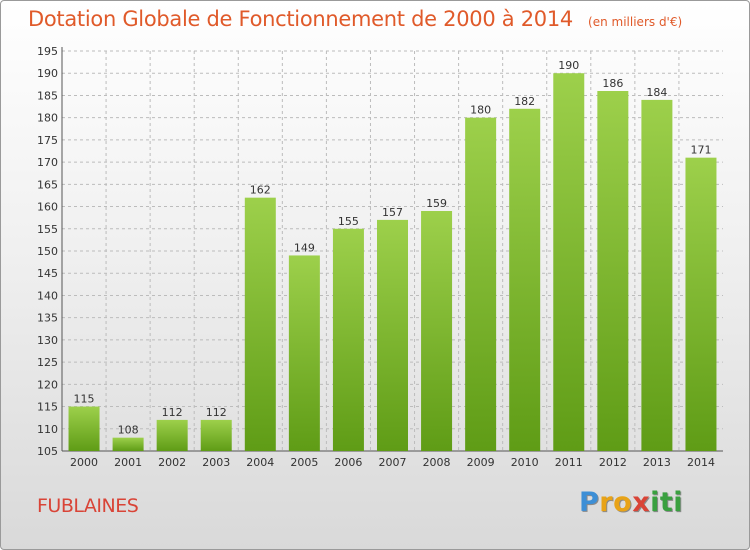 Image resolution: width=750 pixels, height=550 pixels. What do you see at coordinates (47, 384) in the screenshot?
I see `y-tick-label: 120` at bounding box center [47, 384].